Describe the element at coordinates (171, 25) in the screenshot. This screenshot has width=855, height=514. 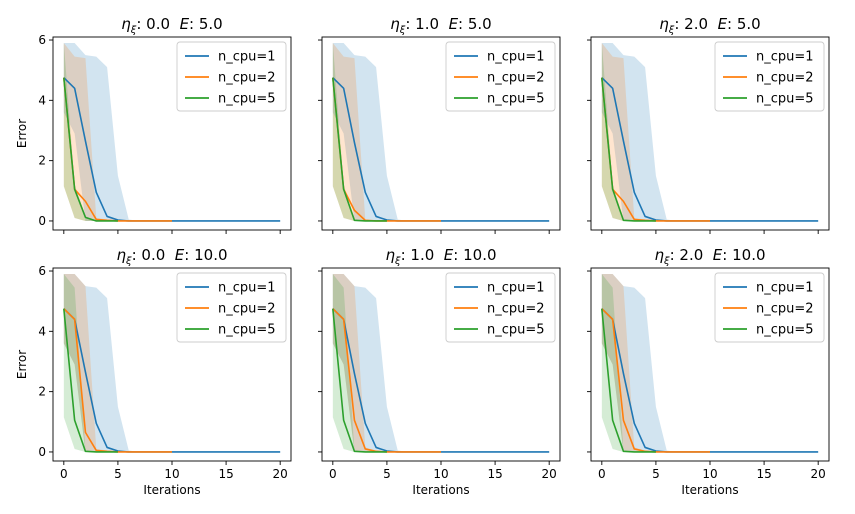
I see `panel-title: ηξ: 0.0 E: 5.0` at that location.